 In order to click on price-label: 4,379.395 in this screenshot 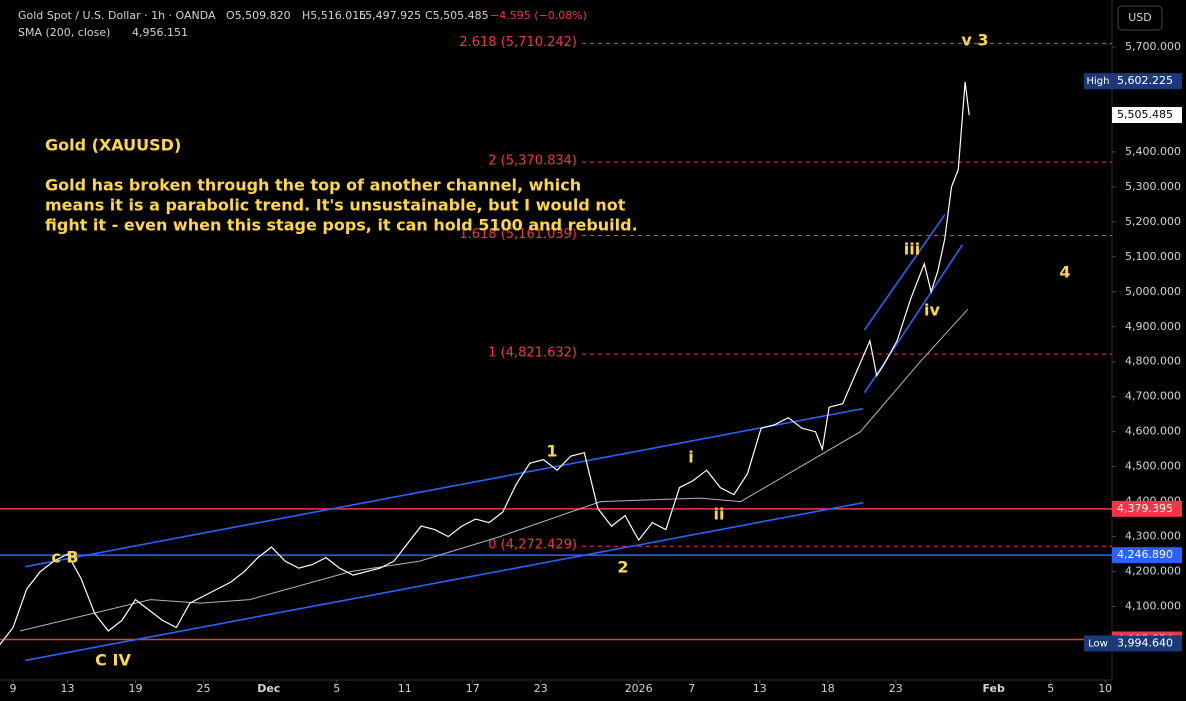, I will do `click(1145, 508)`.